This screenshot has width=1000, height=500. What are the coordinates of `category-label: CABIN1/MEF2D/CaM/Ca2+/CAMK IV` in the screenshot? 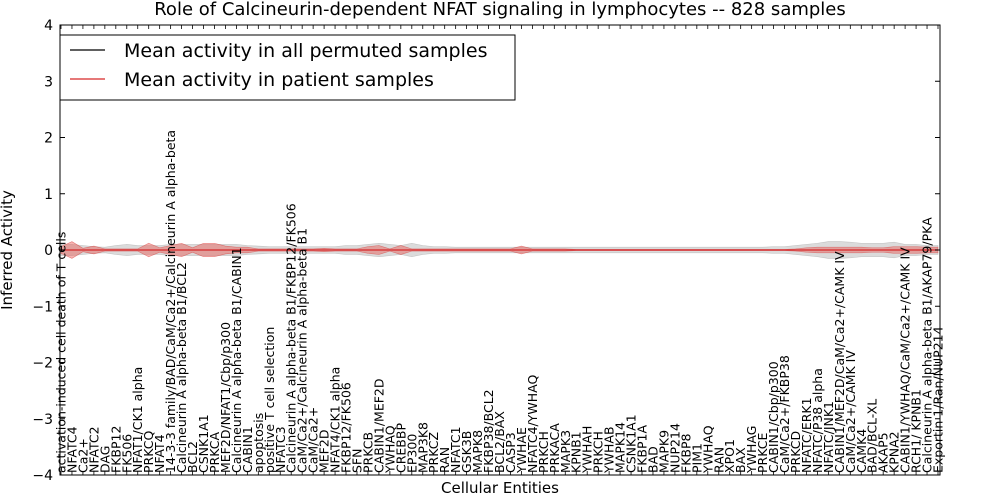 It's located at (839, 362).